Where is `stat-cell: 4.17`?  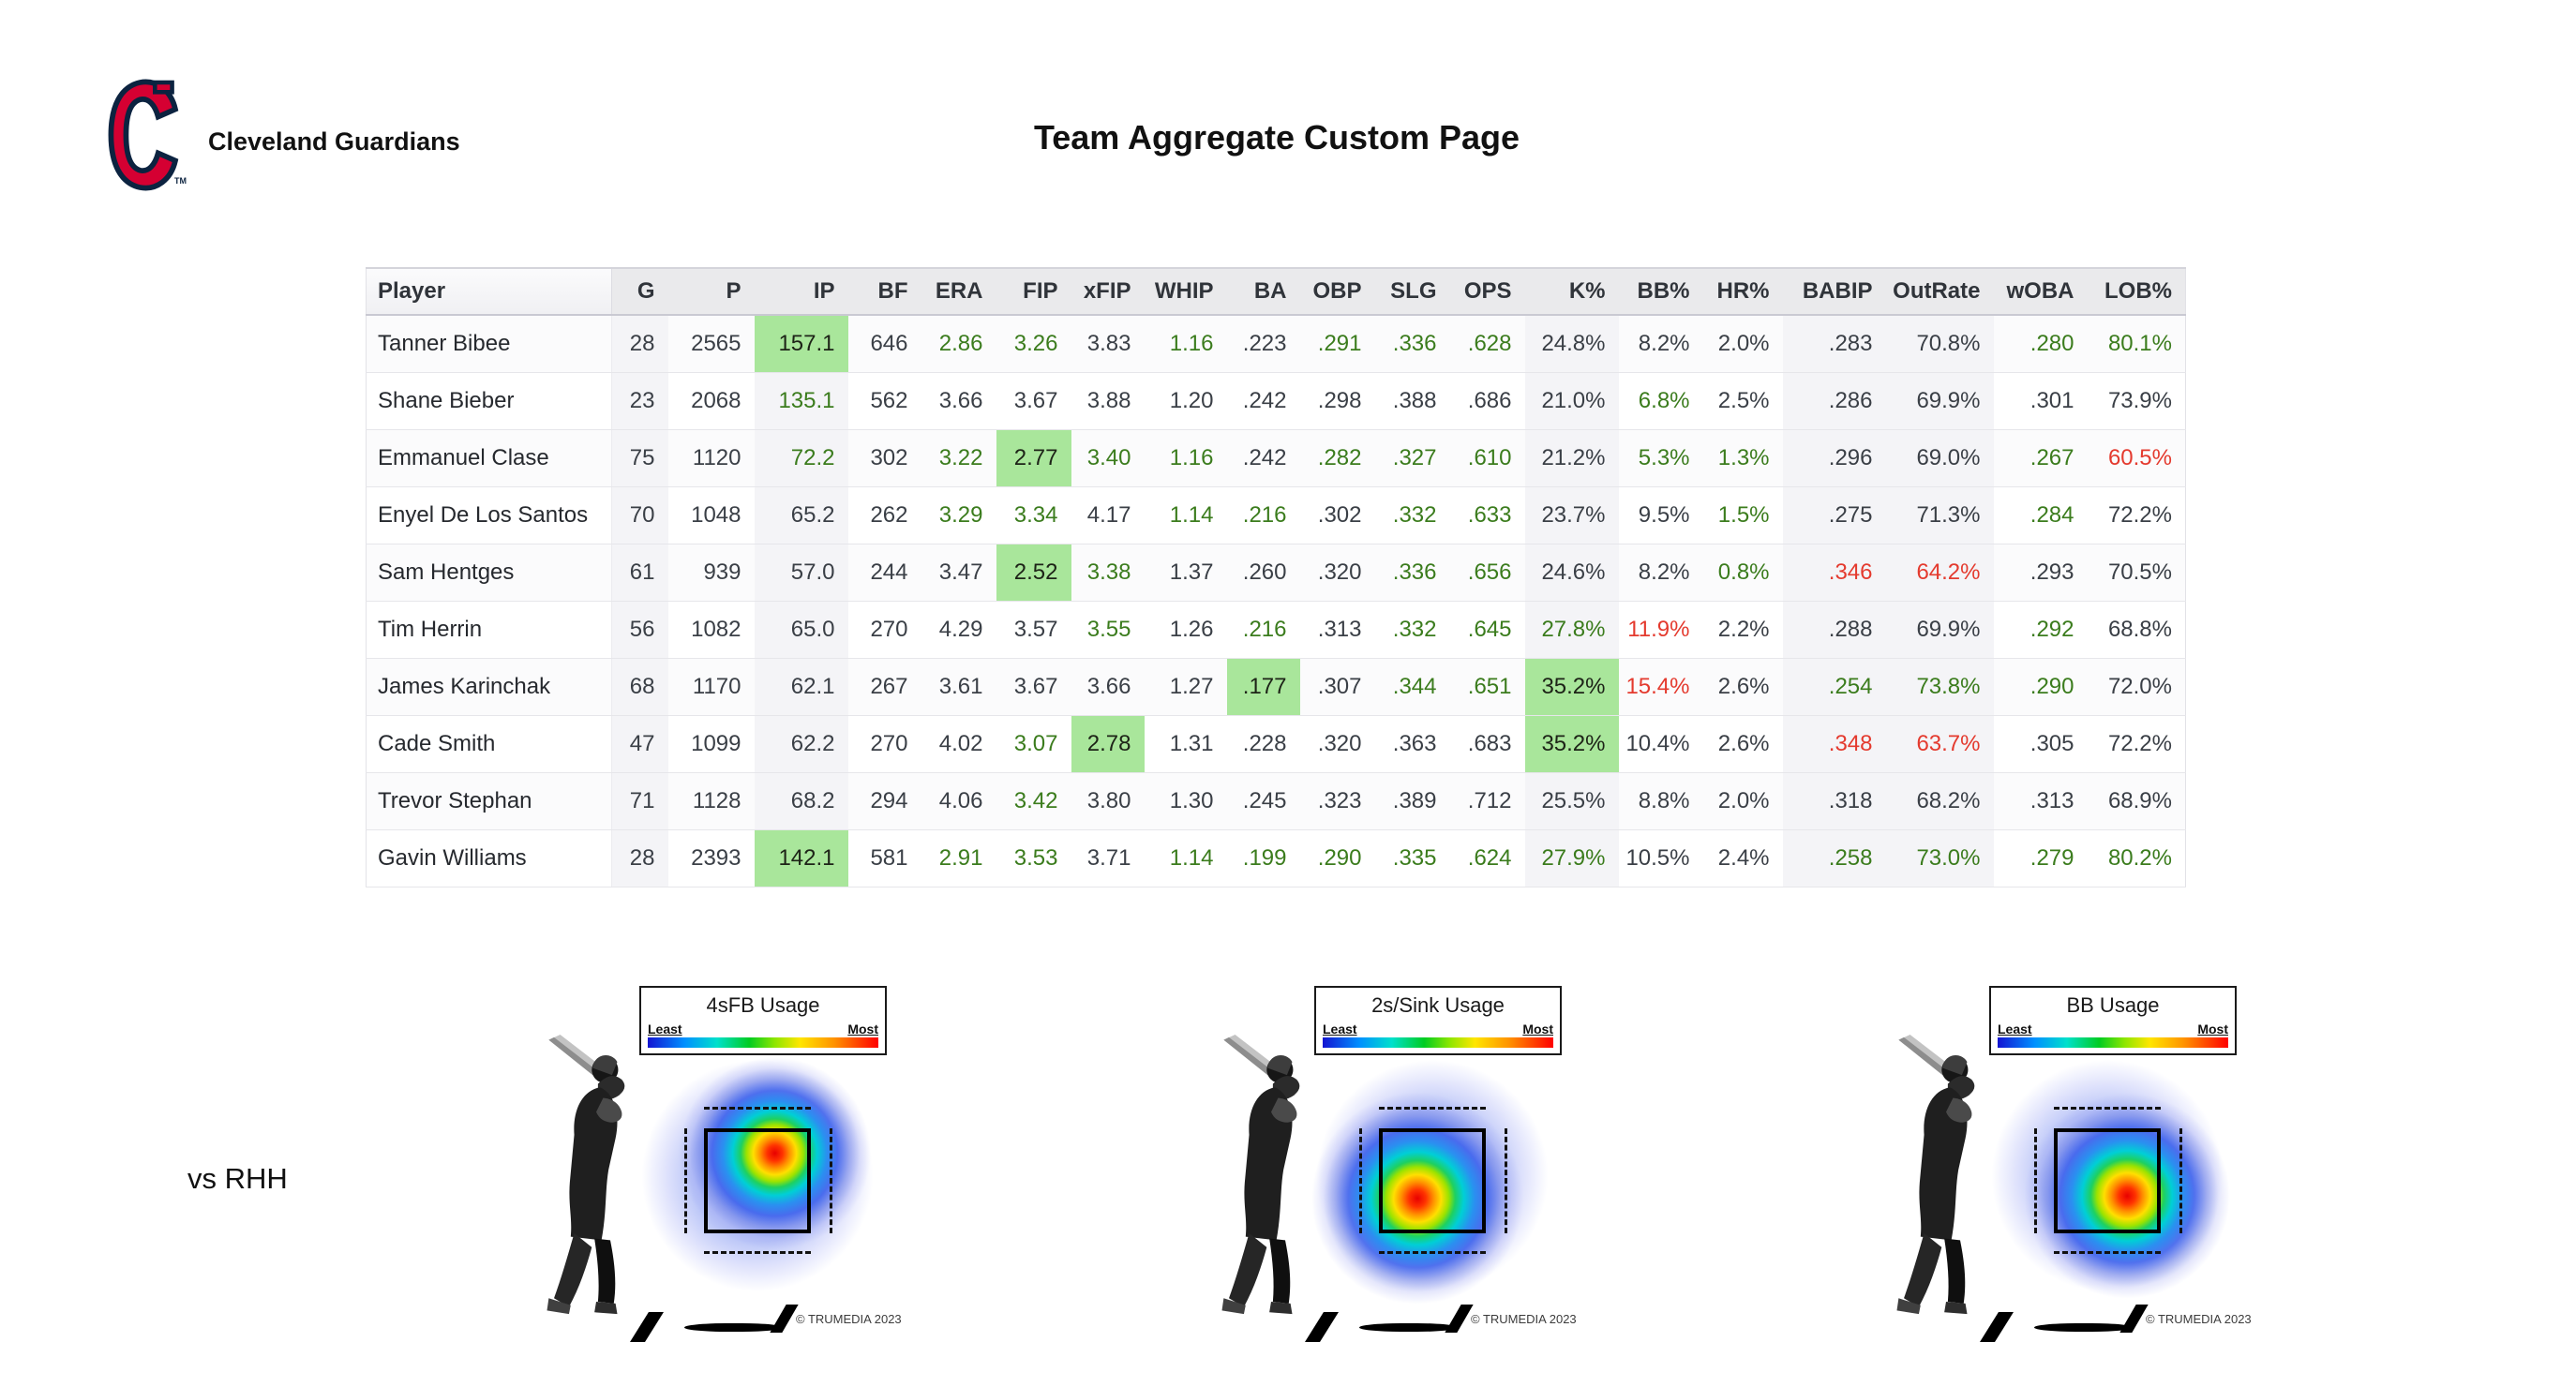 stat-cell: 4.17 is located at coordinates (1108, 515).